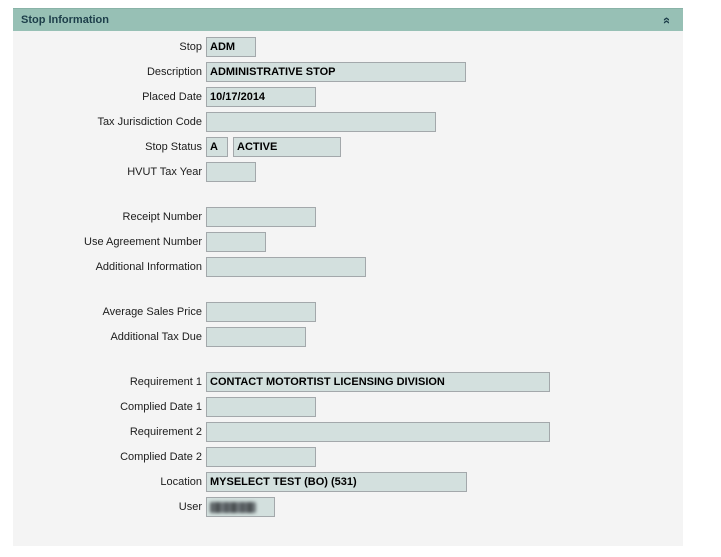 This screenshot has width=721, height=557. I want to click on receipt-number-label: Receipt Number, so click(162, 217).